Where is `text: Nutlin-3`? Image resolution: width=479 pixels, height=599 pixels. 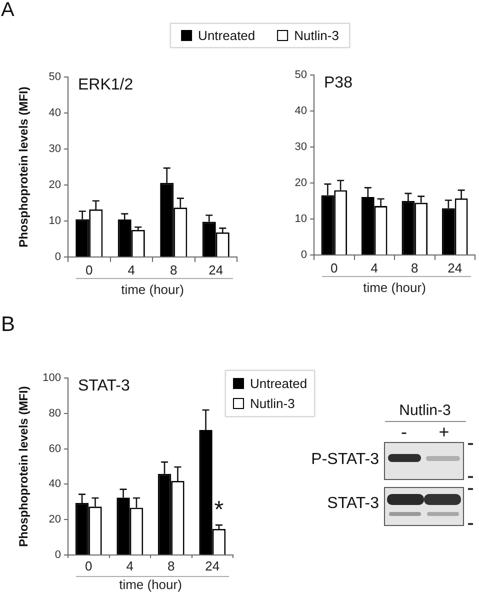
text: Nutlin-3 is located at coordinates (425, 410).